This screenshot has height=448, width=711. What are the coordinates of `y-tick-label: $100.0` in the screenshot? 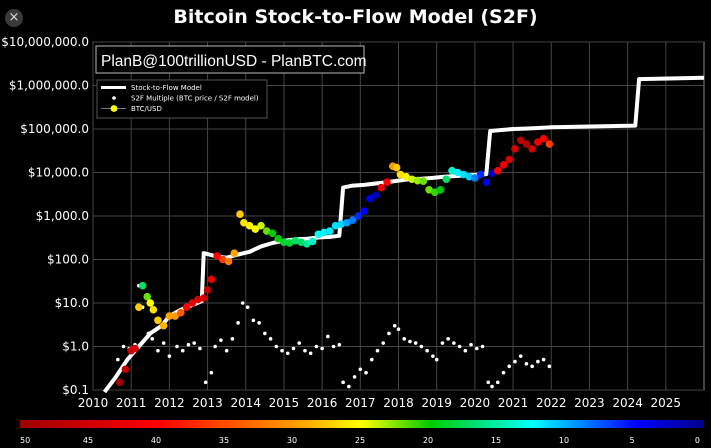 It's located at (68, 260).